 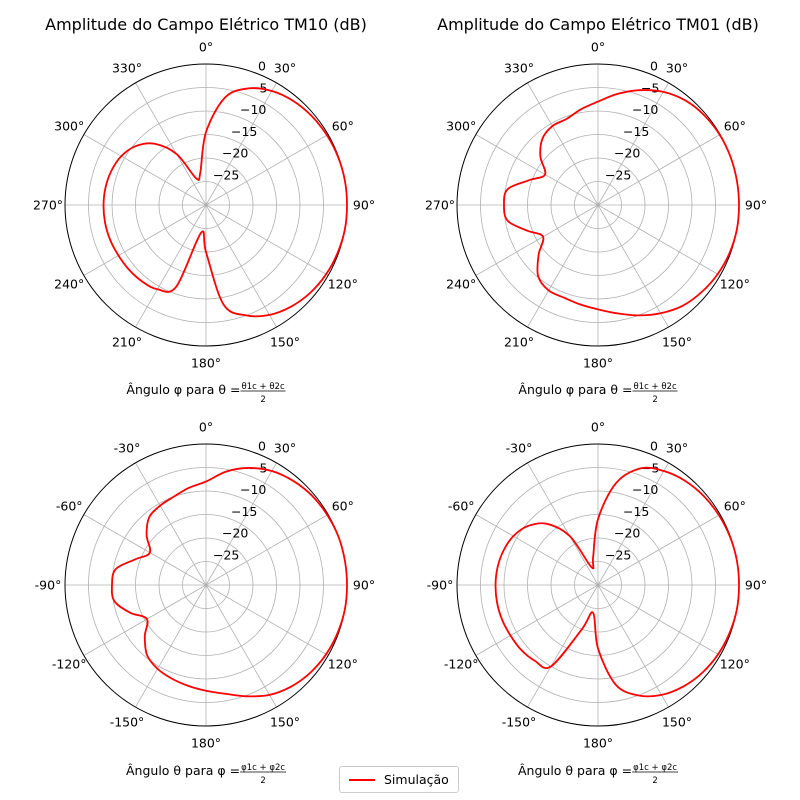 What do you see at coordinates (655, 387) in the screenshot?
I see `x-axis-label-numerator: θ1c + θ2c` at bounding box center [655, 387].